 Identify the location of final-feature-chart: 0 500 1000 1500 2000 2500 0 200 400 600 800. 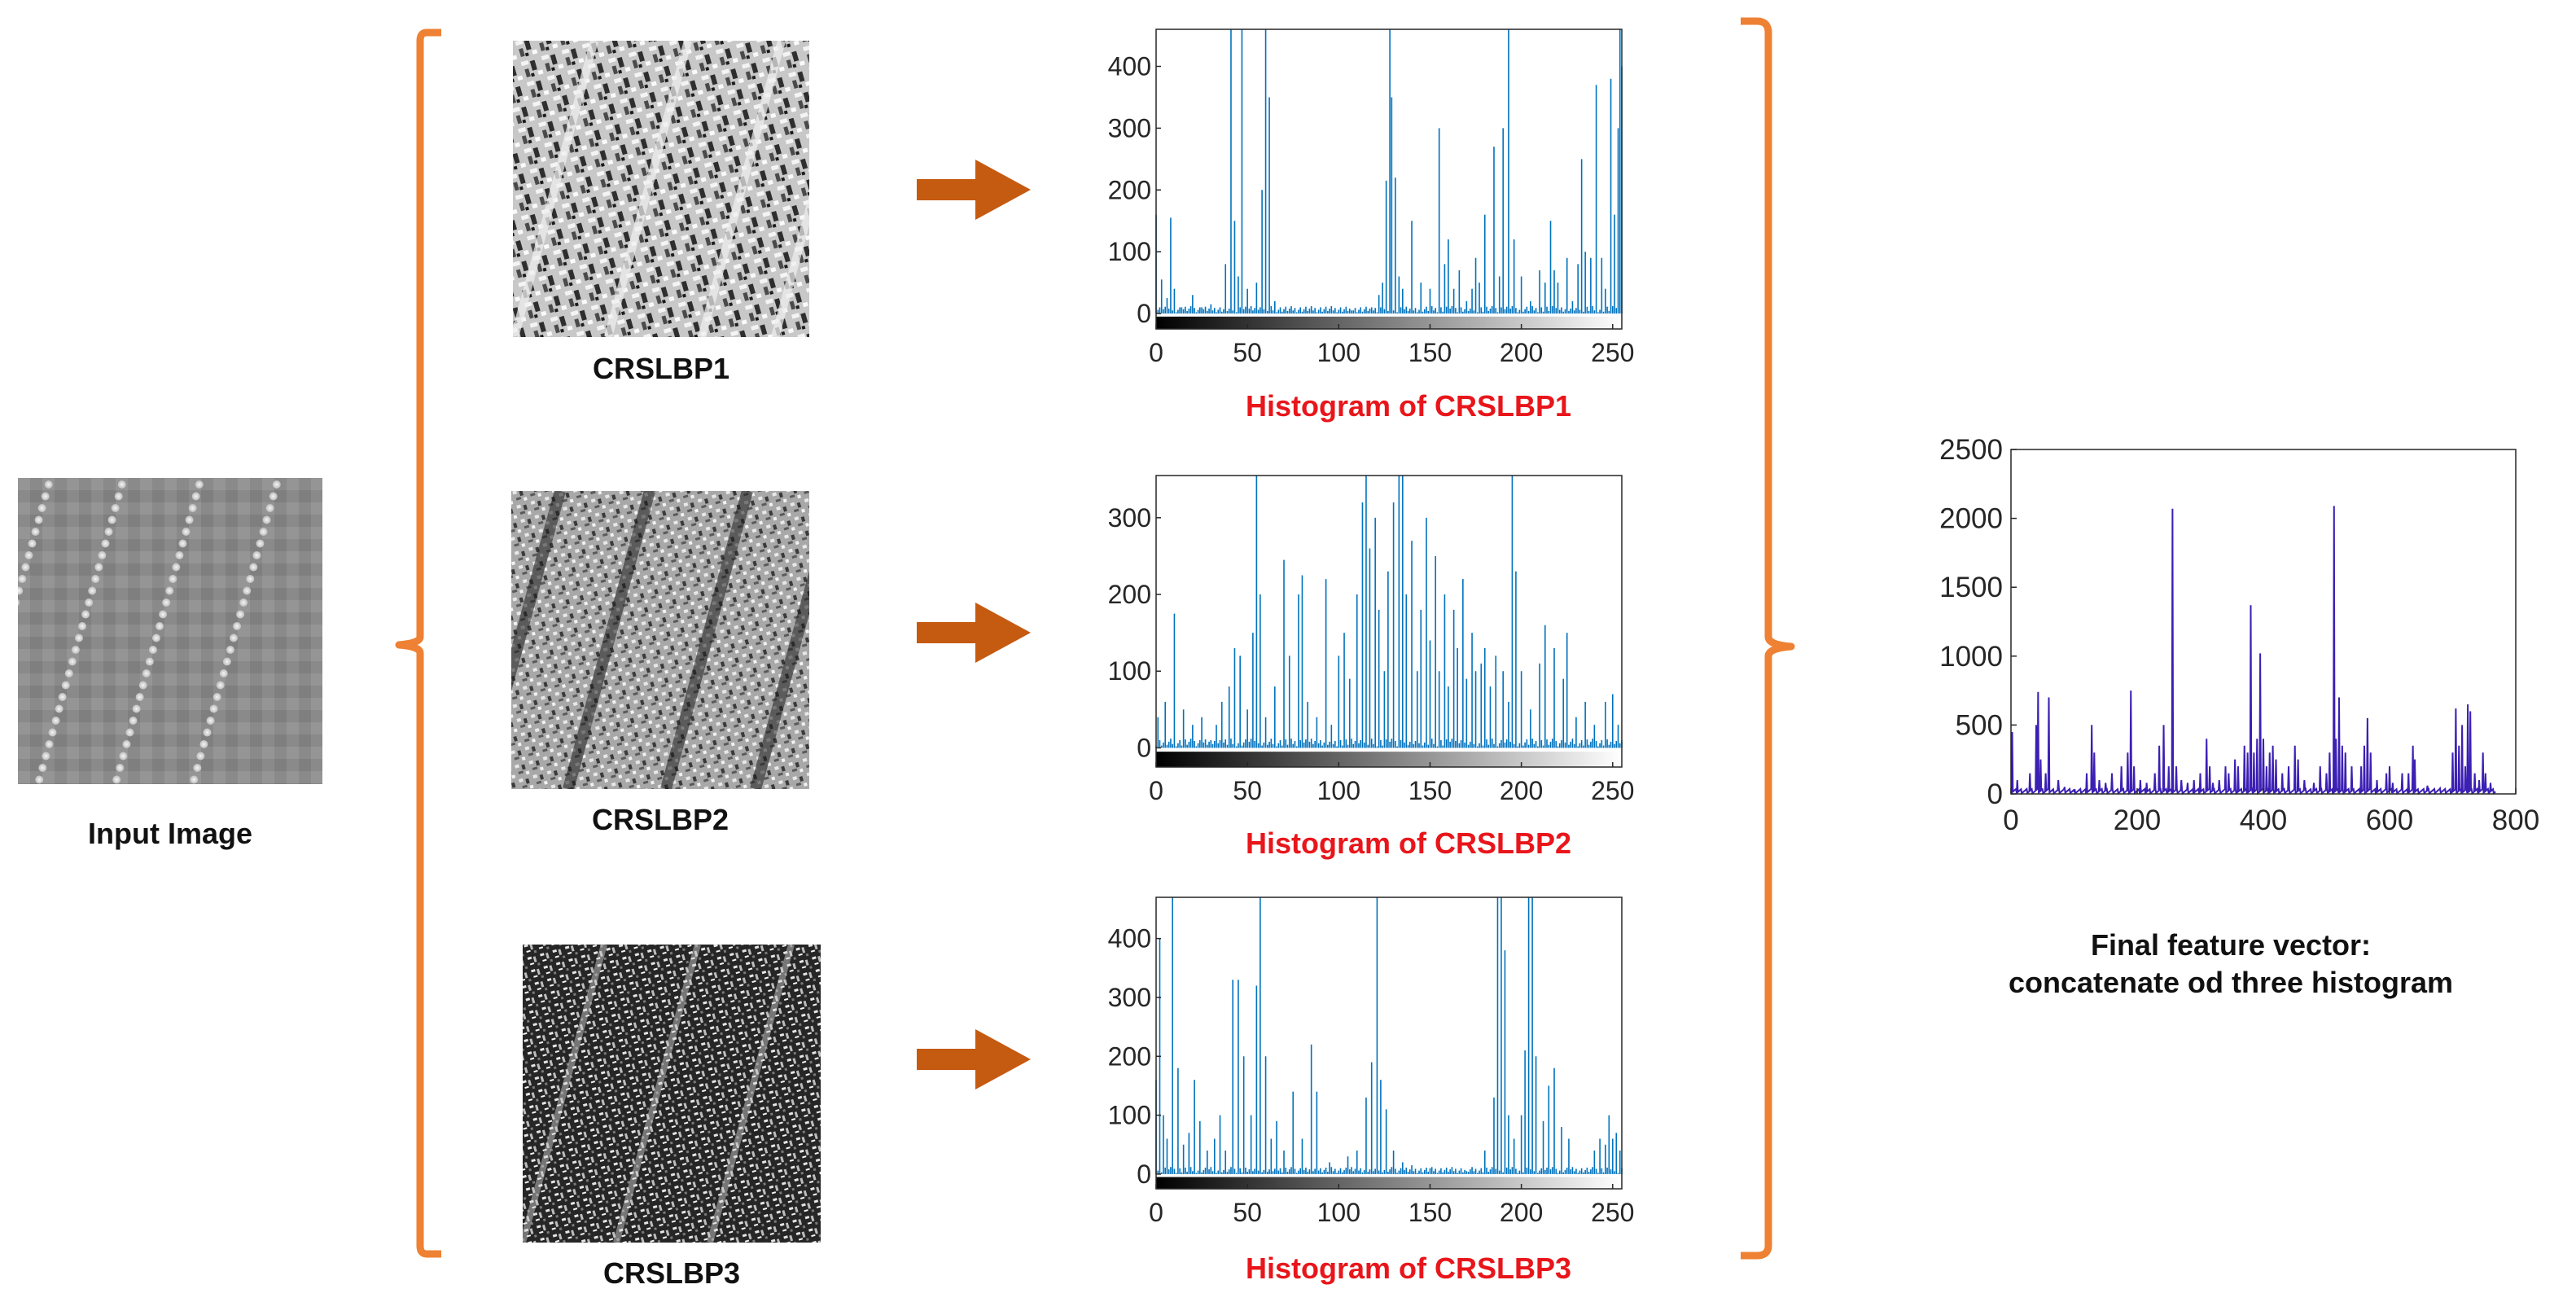
(2239, 635).